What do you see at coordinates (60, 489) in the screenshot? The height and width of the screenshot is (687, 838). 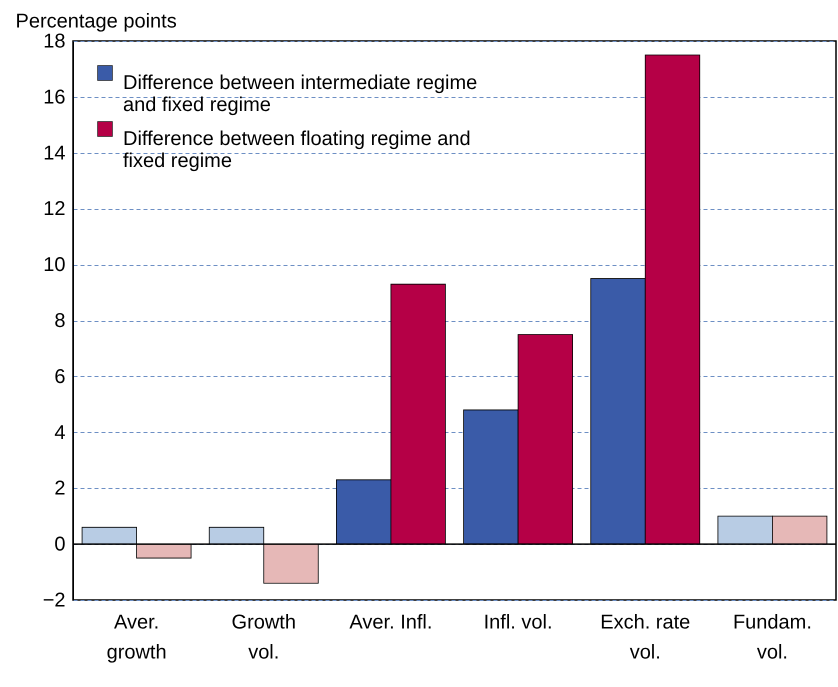 I see `y-tick-label: 2` at bounding box center [60, 489].